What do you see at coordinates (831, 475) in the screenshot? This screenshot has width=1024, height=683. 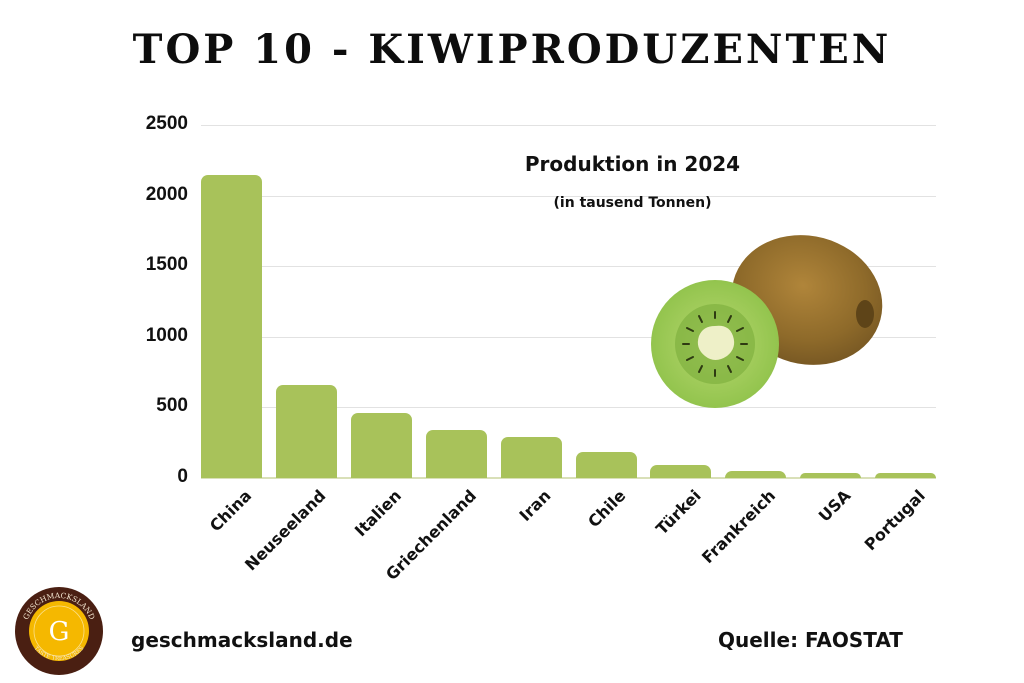 I see `bar-usa` at bounding box center [831, 475].